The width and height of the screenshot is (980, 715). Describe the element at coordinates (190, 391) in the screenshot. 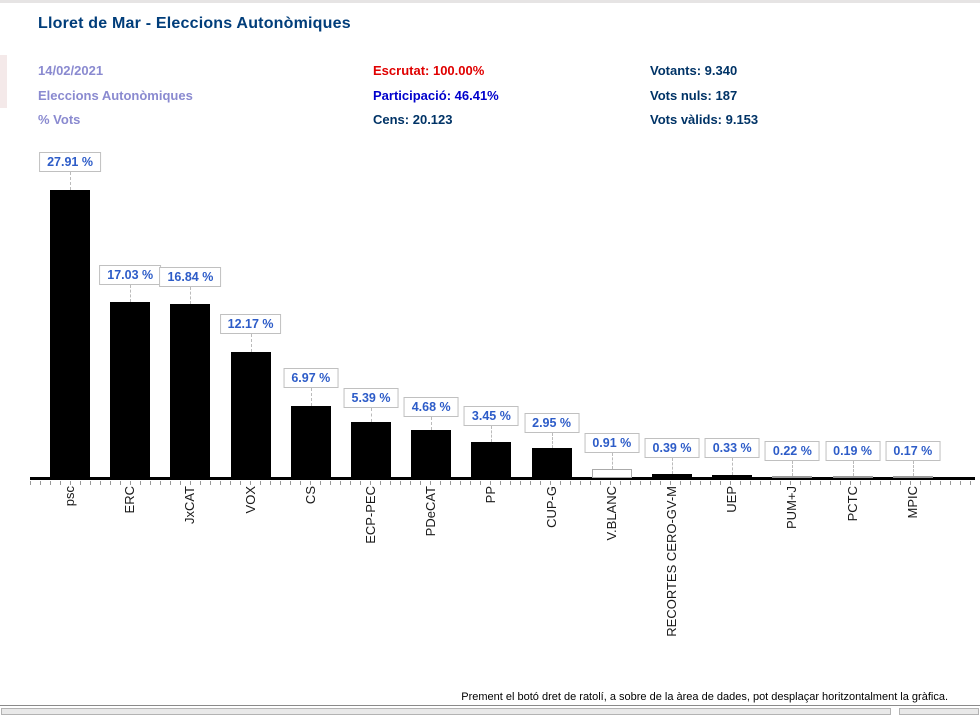

I see `bar-jxcat` at that location.